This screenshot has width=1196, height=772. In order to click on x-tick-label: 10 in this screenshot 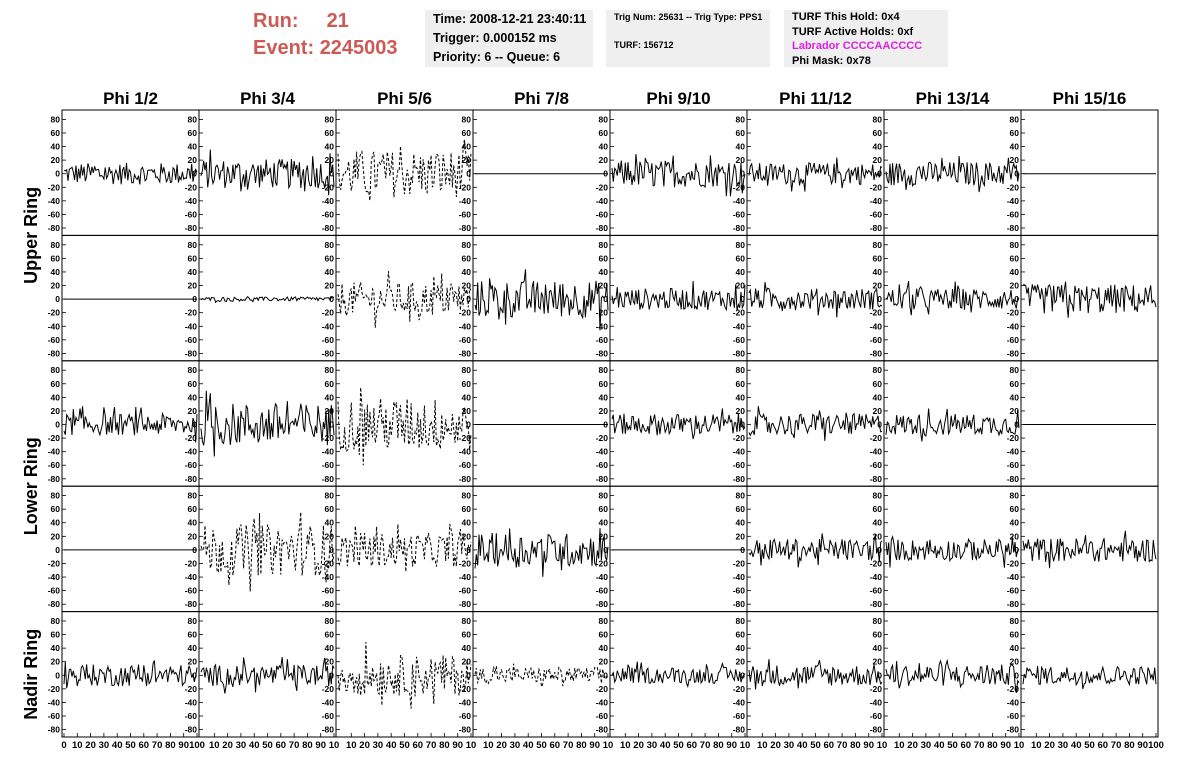, I will do `click(1019, 745)`.